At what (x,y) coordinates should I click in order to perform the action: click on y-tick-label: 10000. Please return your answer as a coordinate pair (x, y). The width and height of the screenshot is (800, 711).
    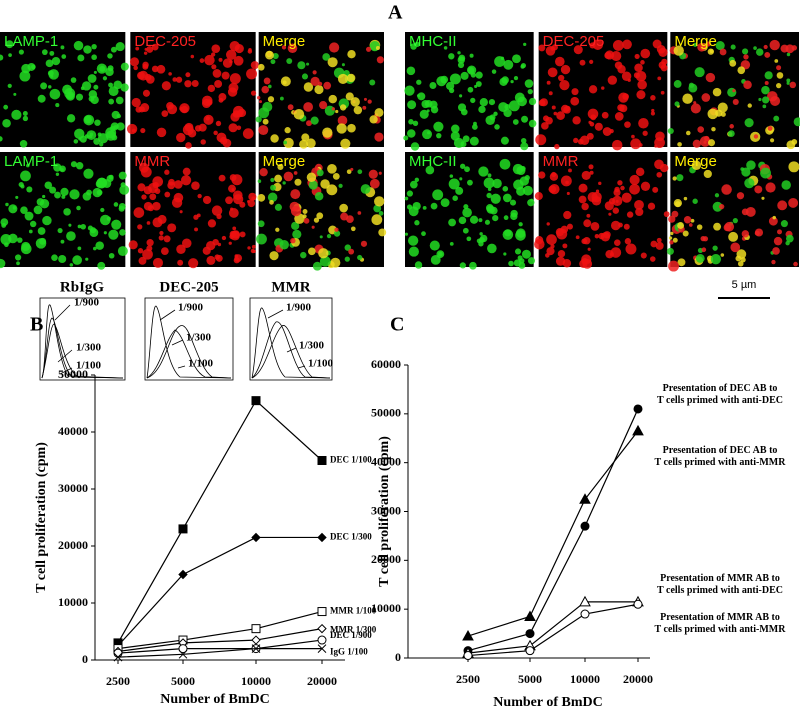
    Looking at the image, I should click on (73, 602).